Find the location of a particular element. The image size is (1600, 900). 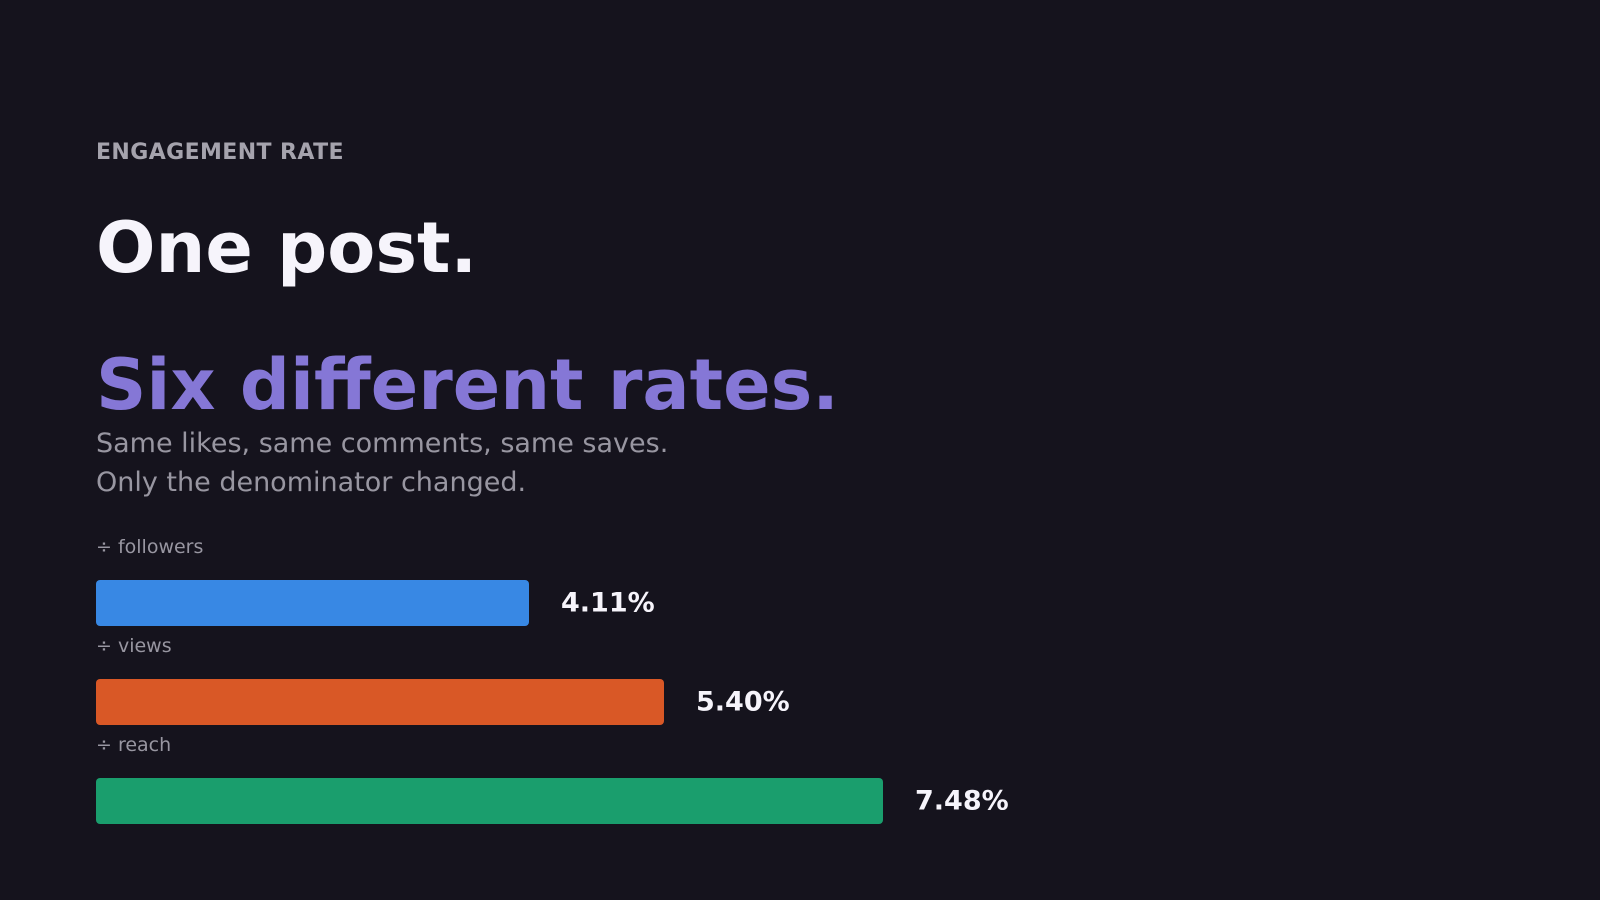

bar-row: ÷ followers 4.11% is located at coordinates (646, 582).